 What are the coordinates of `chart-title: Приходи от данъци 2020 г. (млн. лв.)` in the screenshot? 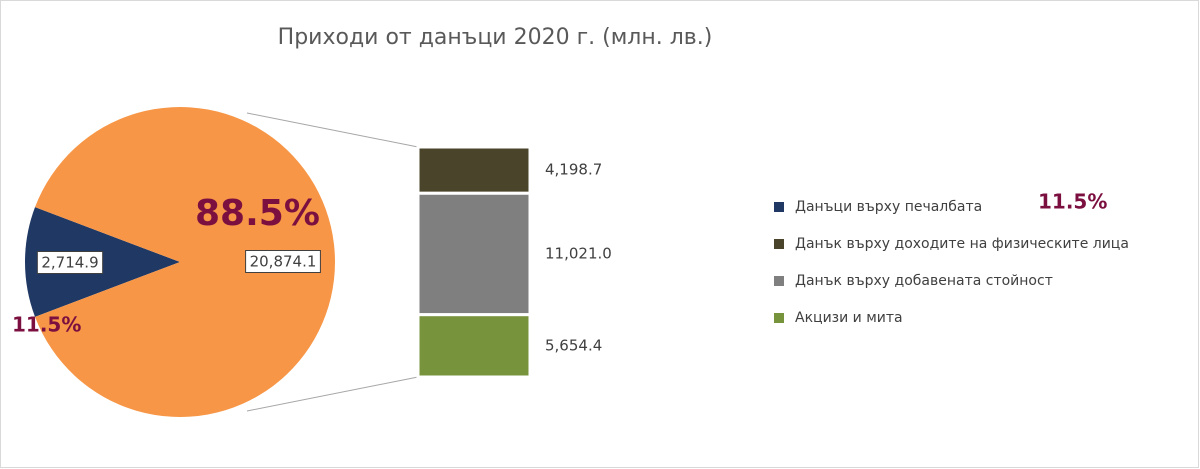 It's located at (495, 37).